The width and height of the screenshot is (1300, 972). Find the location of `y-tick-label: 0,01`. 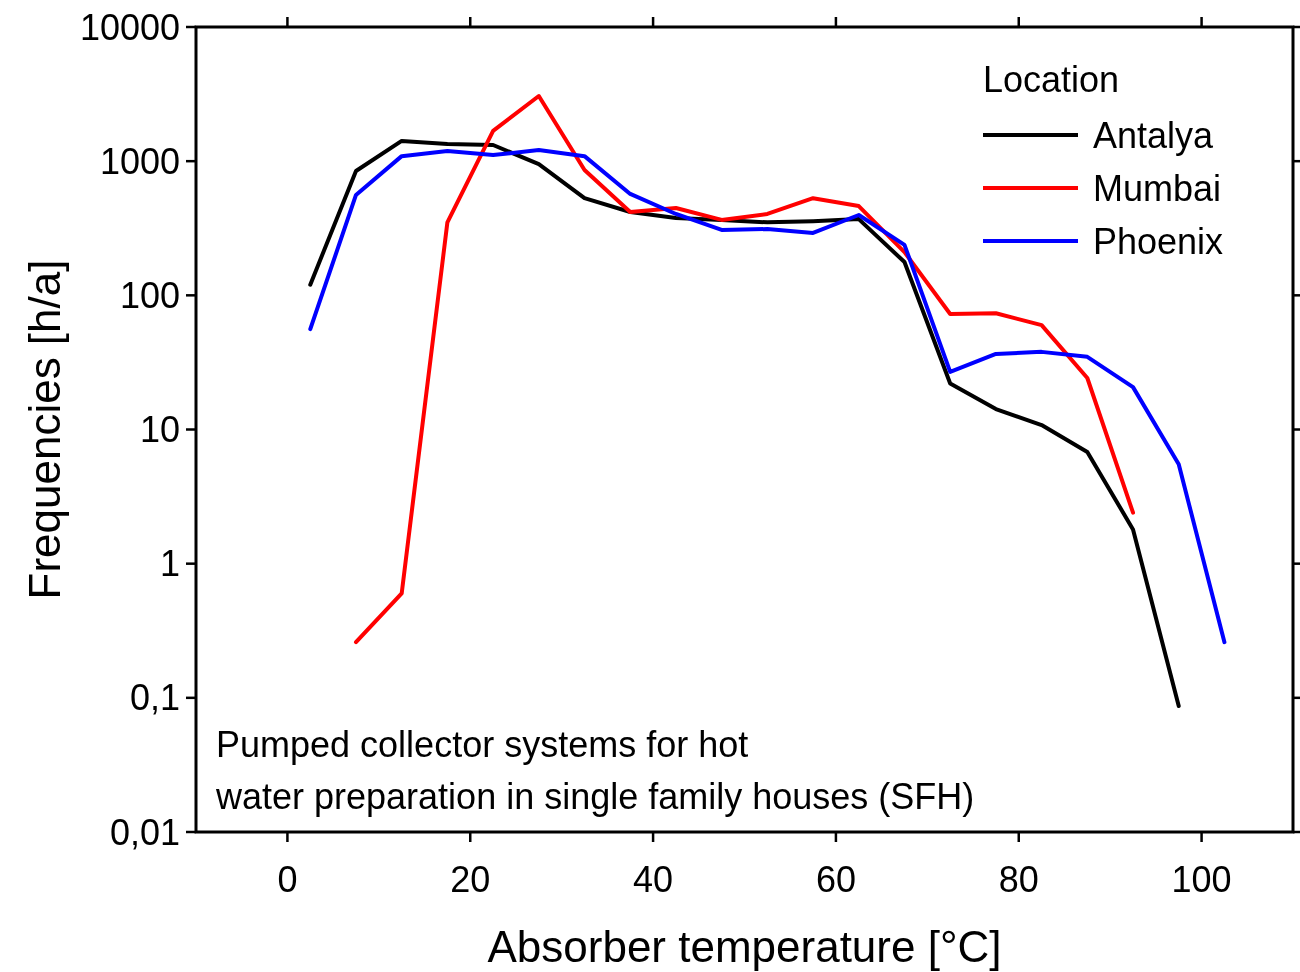

y-tick-label: 0,01 is located at coordinates (144, 832).